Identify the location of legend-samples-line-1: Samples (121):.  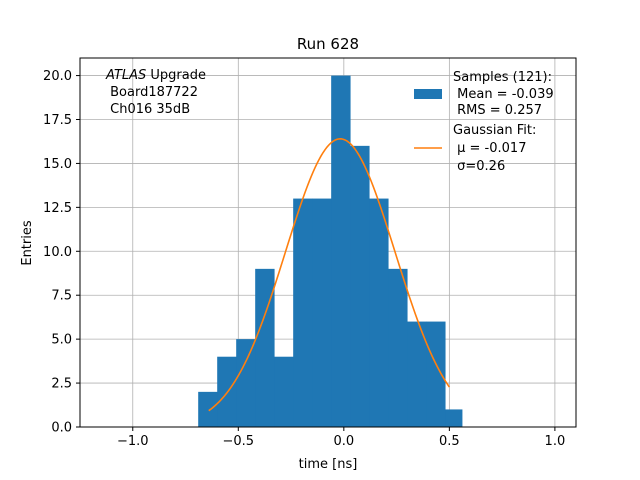
(502, 77).